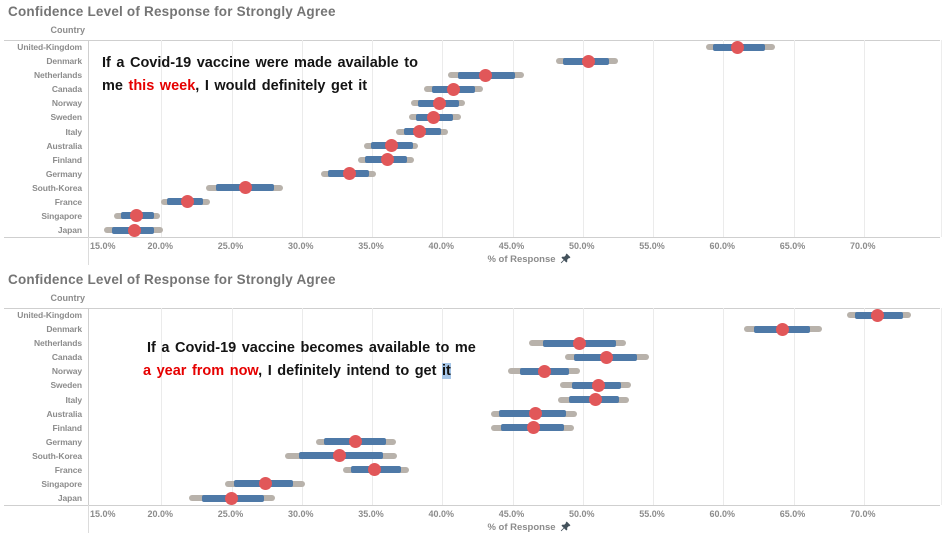 The height and width of the screenshot is (540, 946). Describe the element at coordinates (115, 86) in the screenshot. I see `annotation-text: me` at that location.